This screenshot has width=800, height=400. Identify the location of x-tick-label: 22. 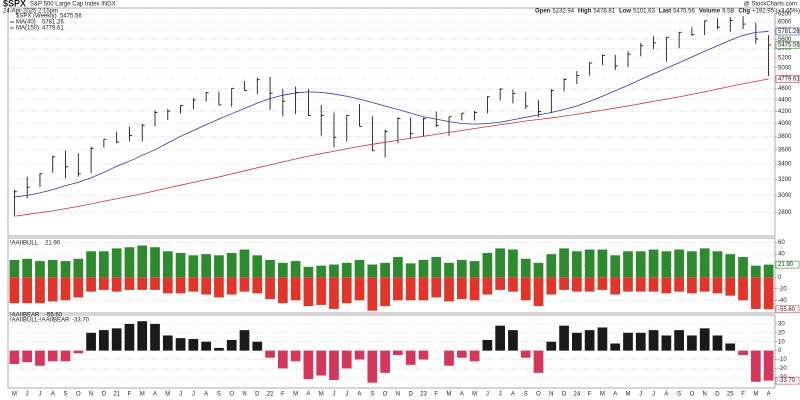
(270, 395).